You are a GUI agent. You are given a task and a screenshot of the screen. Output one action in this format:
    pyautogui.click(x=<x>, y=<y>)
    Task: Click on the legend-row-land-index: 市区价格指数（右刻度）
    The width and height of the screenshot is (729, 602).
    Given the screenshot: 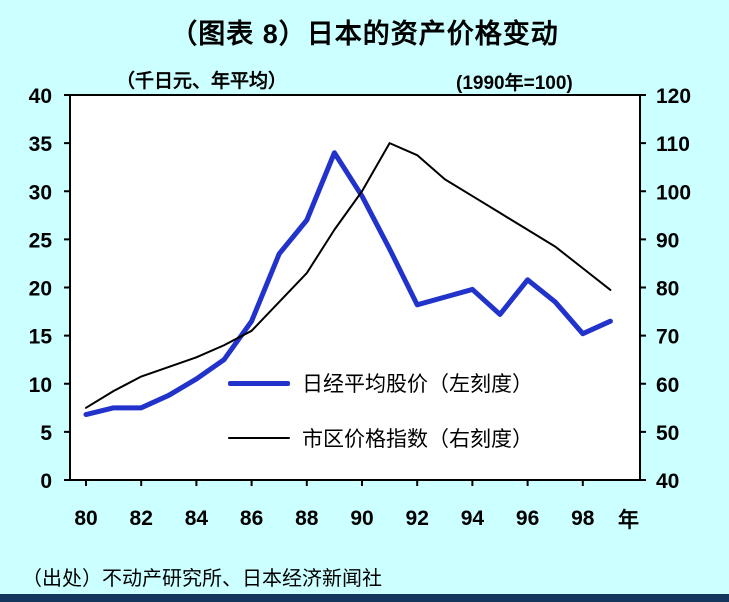 What is the action you would take?
    pyautogui.click(x=380, y=438)
    